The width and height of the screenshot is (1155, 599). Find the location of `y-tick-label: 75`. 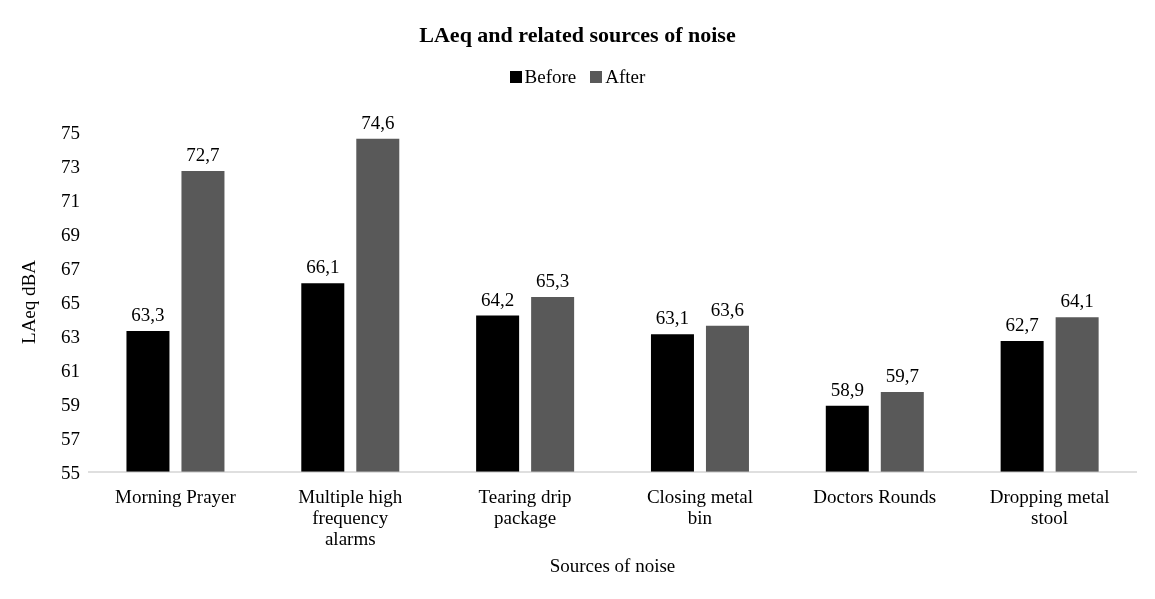

y-tick-label: 75 is located at coordinates (70, 132).